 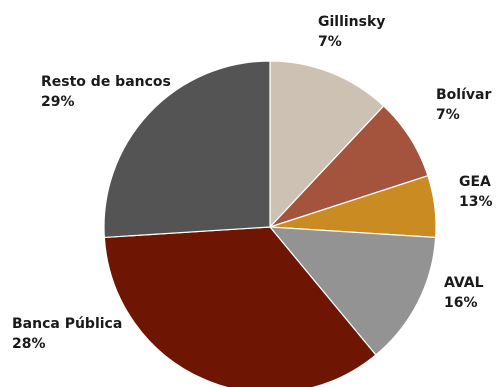 What do you see at coordinates (58, 102) in the screenshot?
I see `slice-value-resto-de-bancos: 29%` at bounding box center [58, 102].